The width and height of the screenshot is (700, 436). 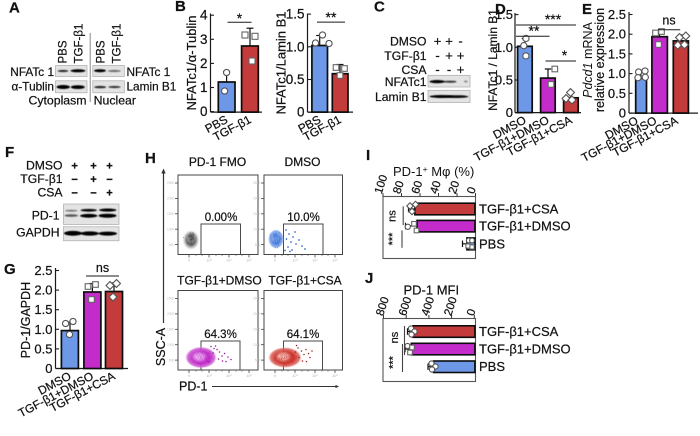 I want to click on svg-text: GAPDH, so click(x=37, y=233).